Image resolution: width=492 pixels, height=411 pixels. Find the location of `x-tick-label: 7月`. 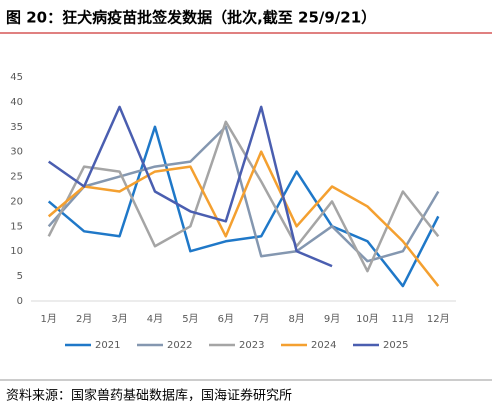

x-tick-label: 7月 is located at coordinates (261, 319).